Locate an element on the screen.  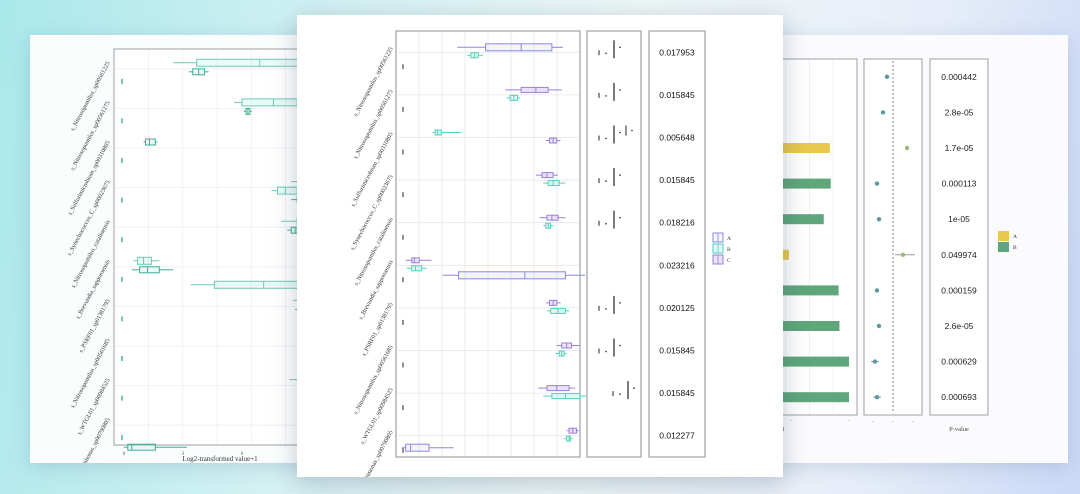
p-value-label: 0.005648 is located at coordinates (677, 138).